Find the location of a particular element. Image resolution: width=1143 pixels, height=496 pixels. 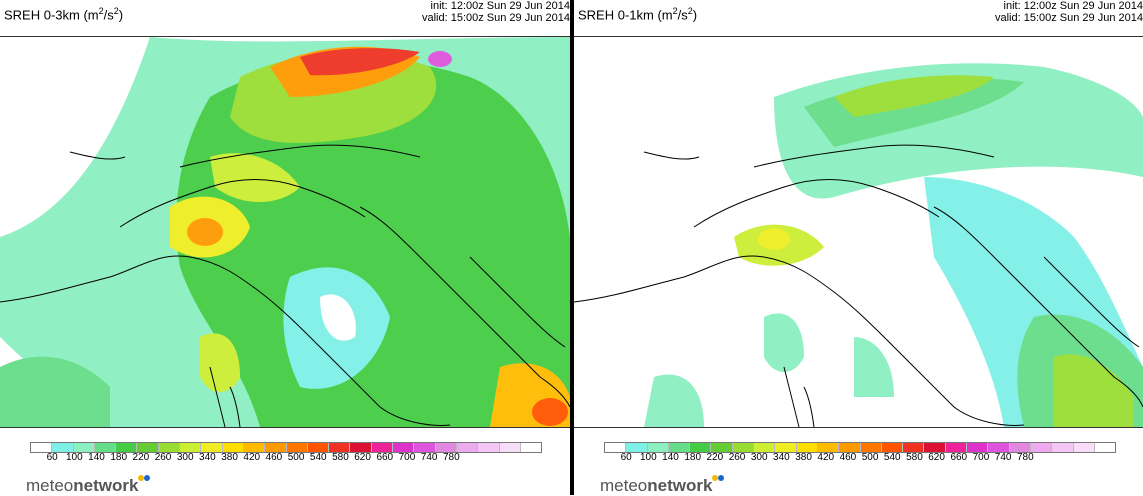

colorbar-tick-label: 100 is located at coordinates (74, 457).